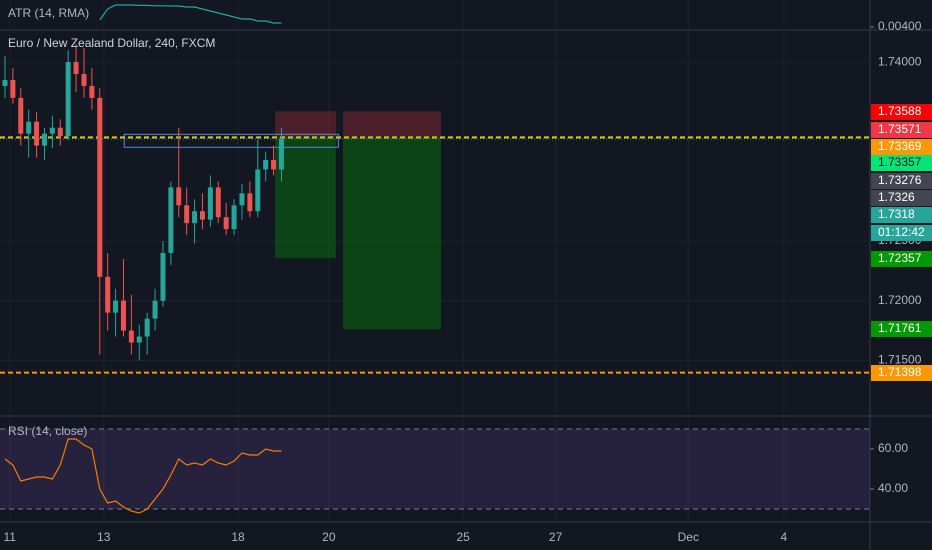 The width and height of the screenshot is (932, 550). What do you see at coordinates (556, 537) in the screenshot?
I see `x-tick-label: 27` at bounding box center [556, 537].